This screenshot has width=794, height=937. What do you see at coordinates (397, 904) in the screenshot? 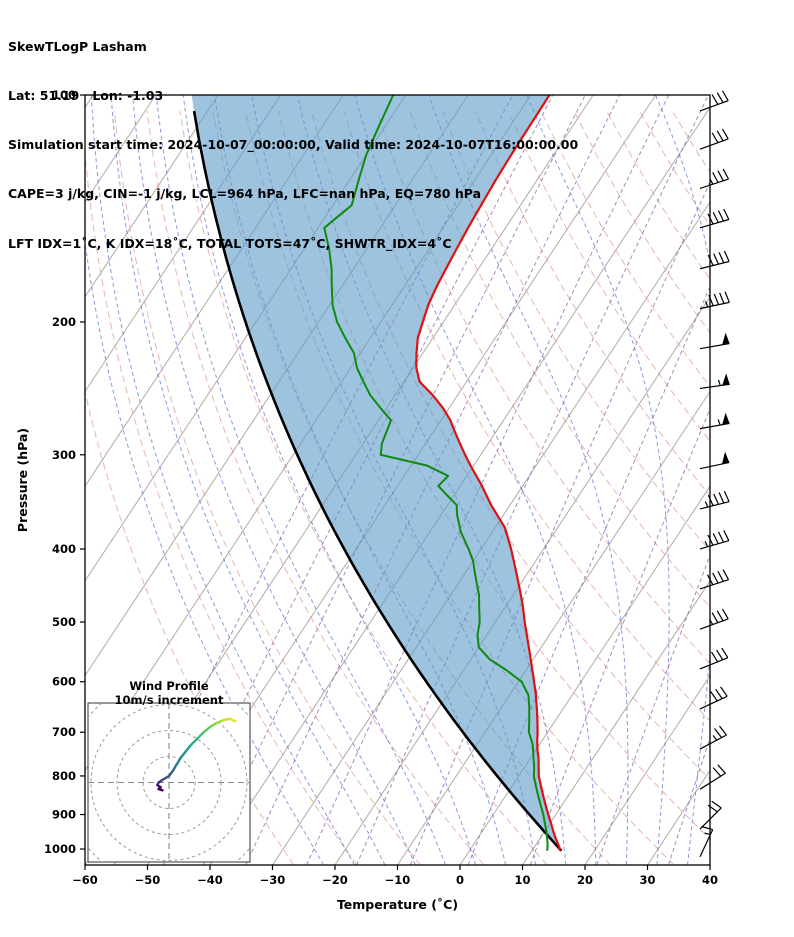
I see `x-axis-title: Temperature (˚C)` at bounding box center [397, 904].